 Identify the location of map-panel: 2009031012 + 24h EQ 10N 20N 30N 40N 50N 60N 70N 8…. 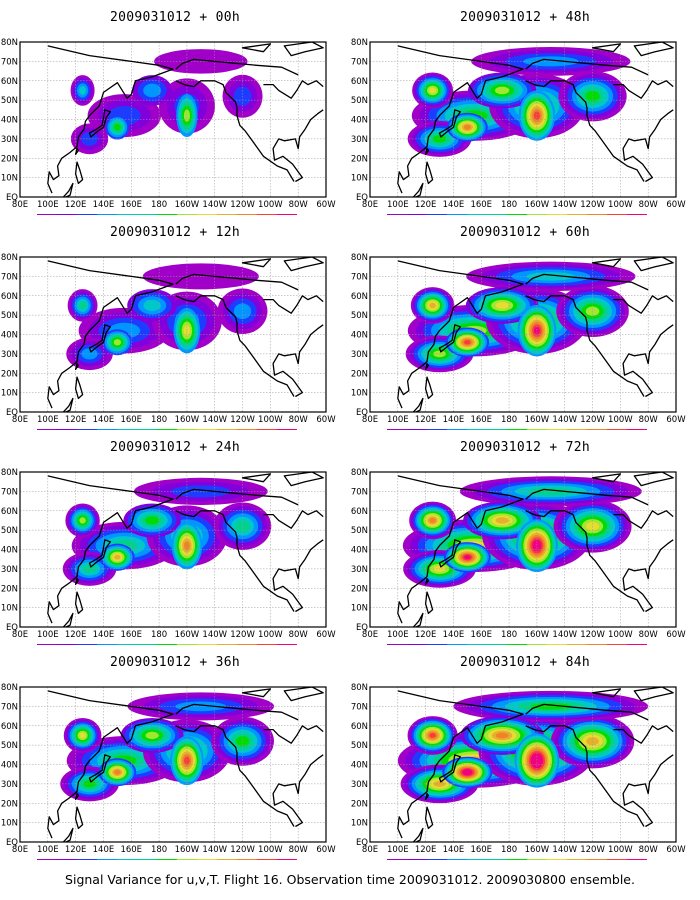
(175, 537).